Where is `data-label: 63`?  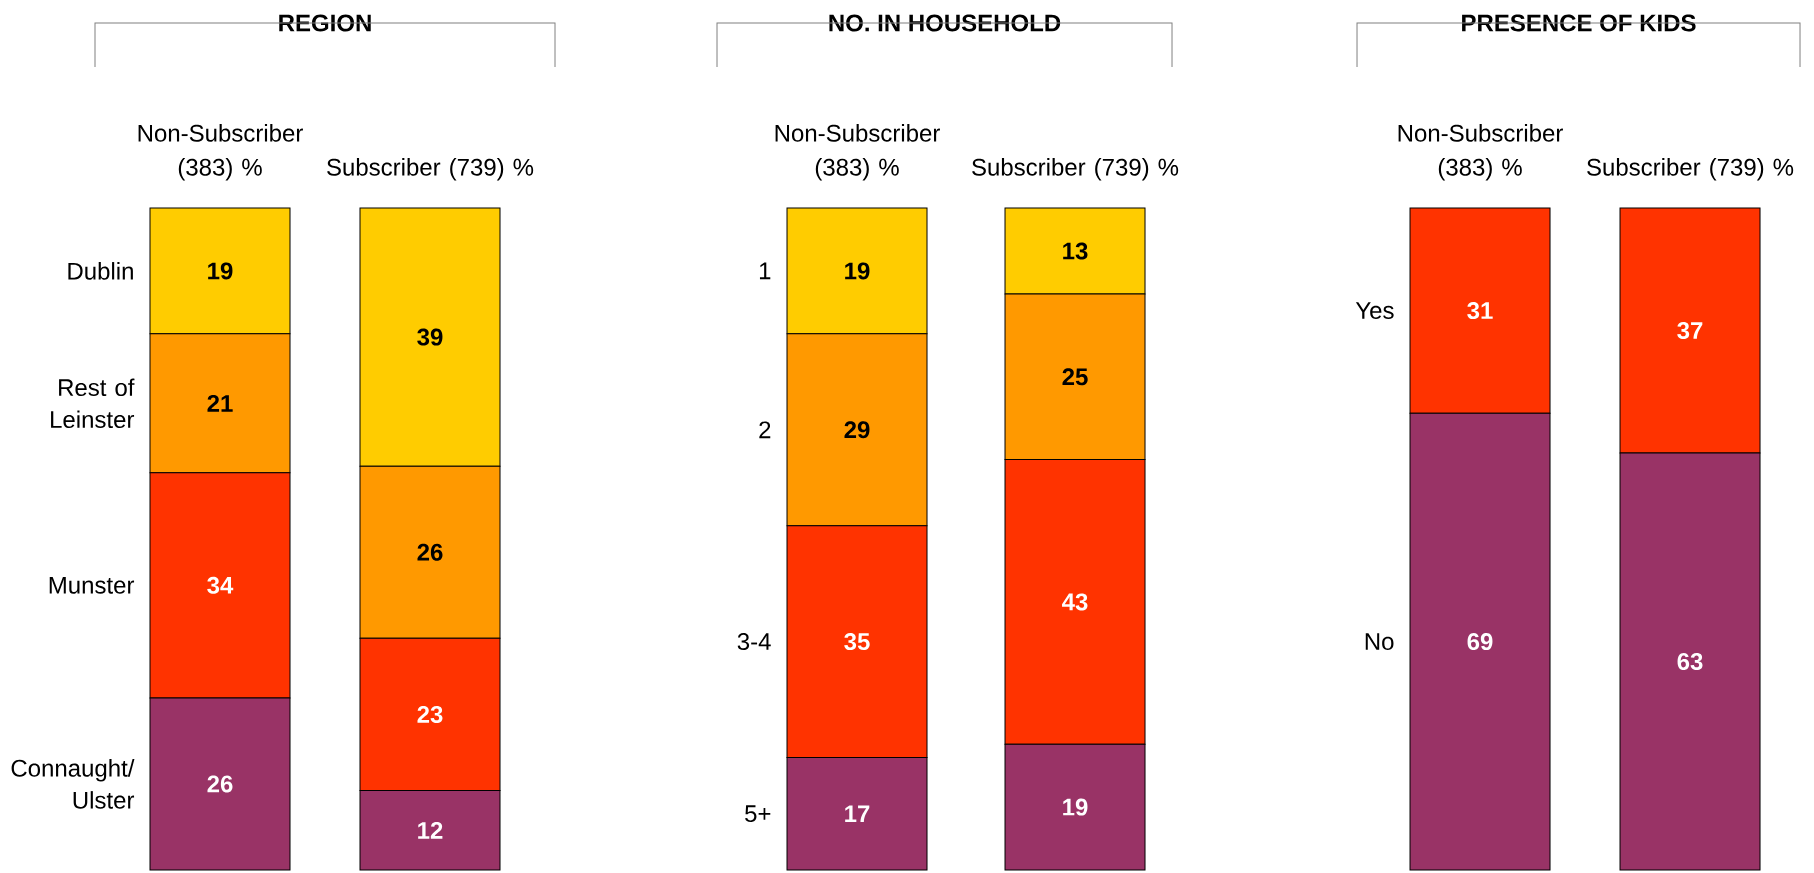
data-label: 63 is located at coordinates (1690, 661).